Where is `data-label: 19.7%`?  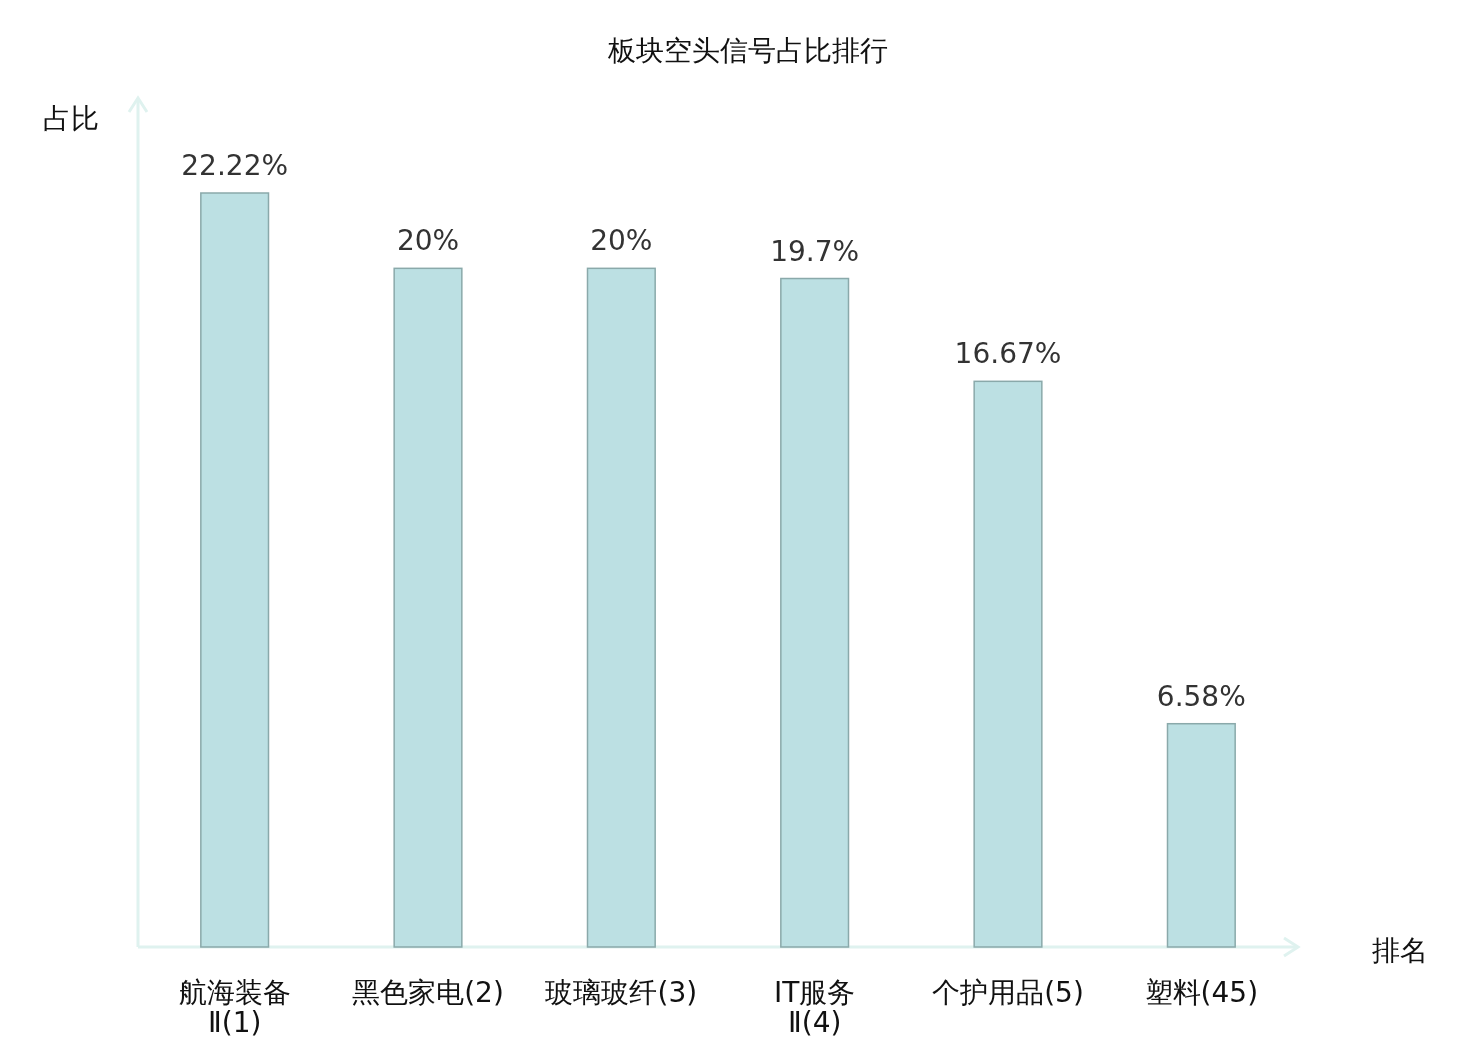
data-label: 19.7% is located at coordinates (815, 251).